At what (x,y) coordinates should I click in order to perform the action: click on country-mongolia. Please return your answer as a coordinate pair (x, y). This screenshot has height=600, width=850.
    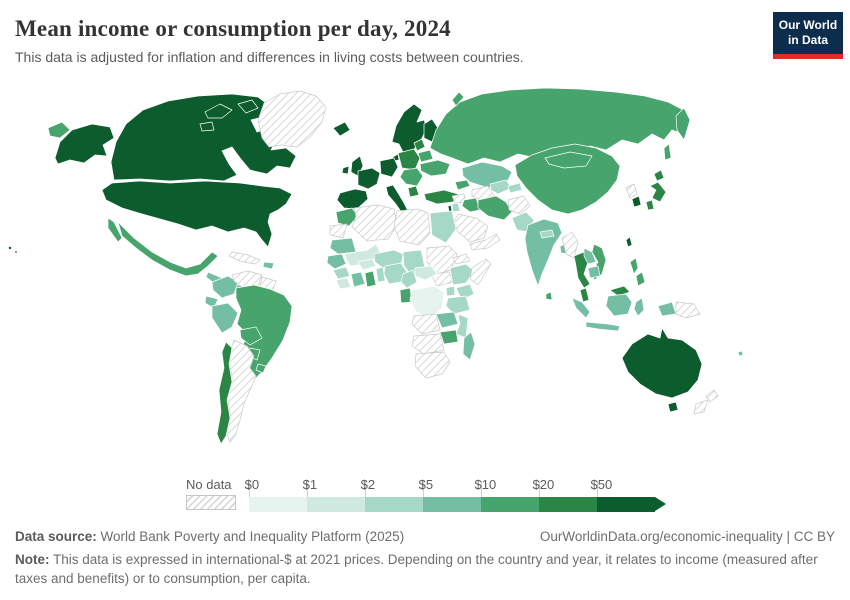
    Looking at the image, I should click on (568, 160).